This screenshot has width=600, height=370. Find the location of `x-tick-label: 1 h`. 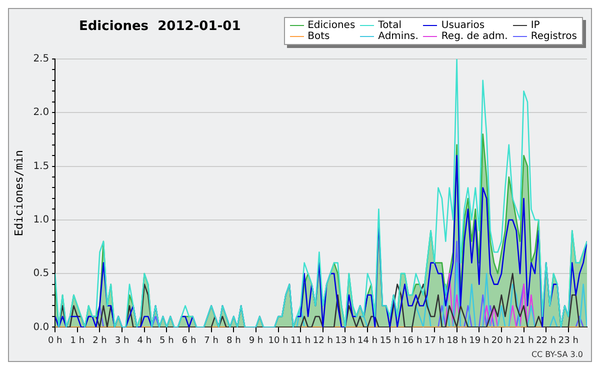

x-tick-label: 1 h is located at coordinates (77, 341).